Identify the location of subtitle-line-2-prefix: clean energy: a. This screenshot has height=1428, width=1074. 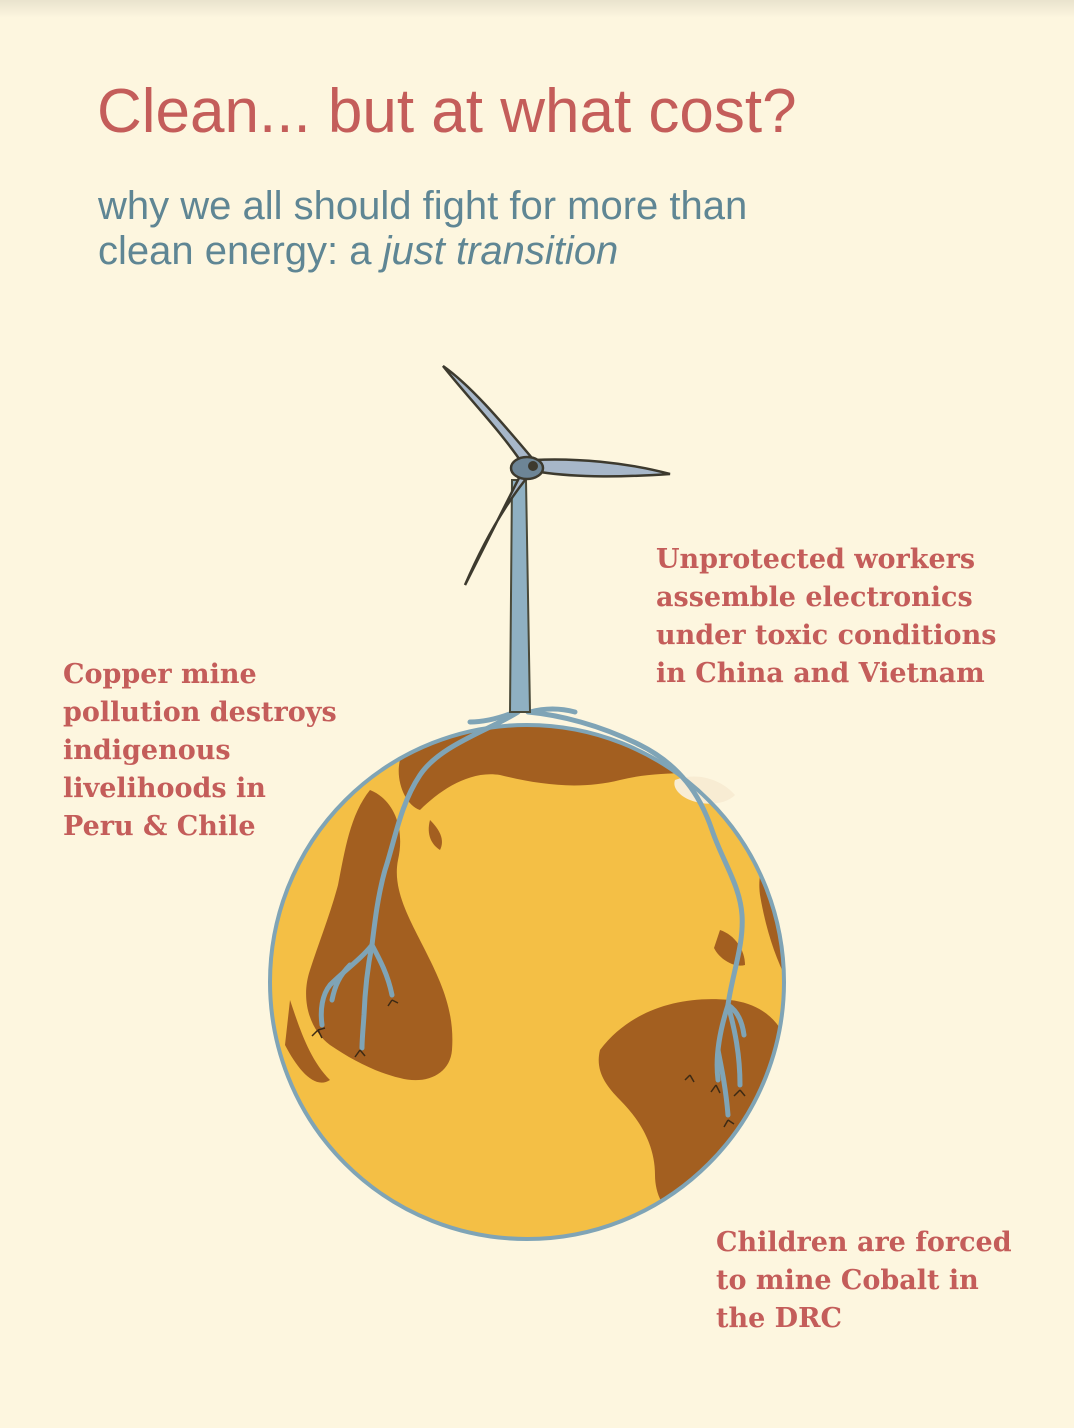
(240, 251).